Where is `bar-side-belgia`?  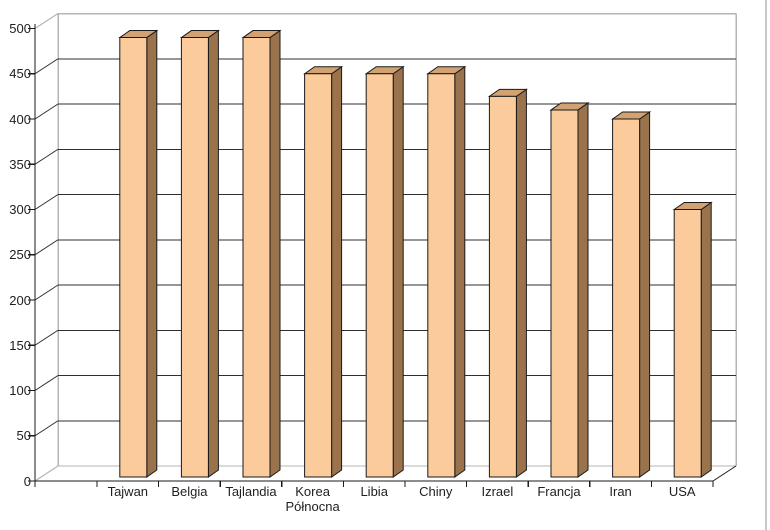 bar-side-belgia is located at coordinates (213, 253).